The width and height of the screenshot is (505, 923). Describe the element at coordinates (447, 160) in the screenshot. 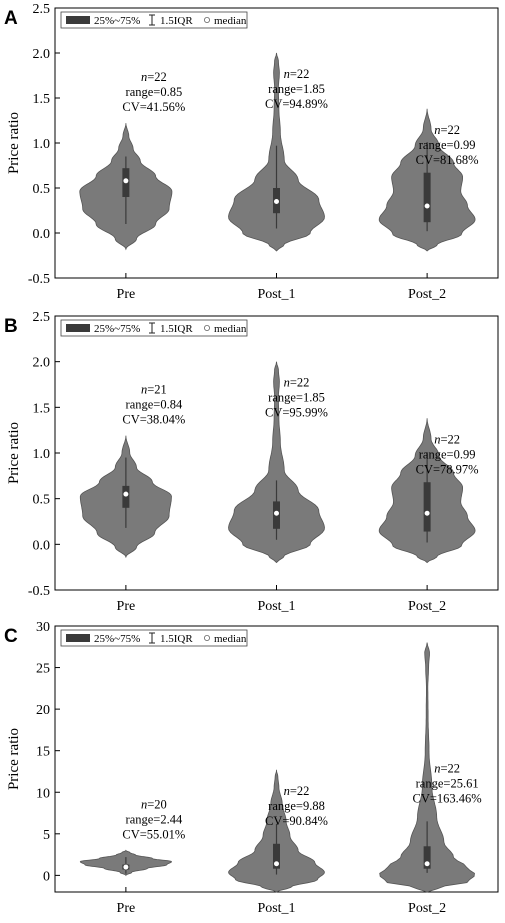

I see `annotation-cv: CV=81.68%` at that location.